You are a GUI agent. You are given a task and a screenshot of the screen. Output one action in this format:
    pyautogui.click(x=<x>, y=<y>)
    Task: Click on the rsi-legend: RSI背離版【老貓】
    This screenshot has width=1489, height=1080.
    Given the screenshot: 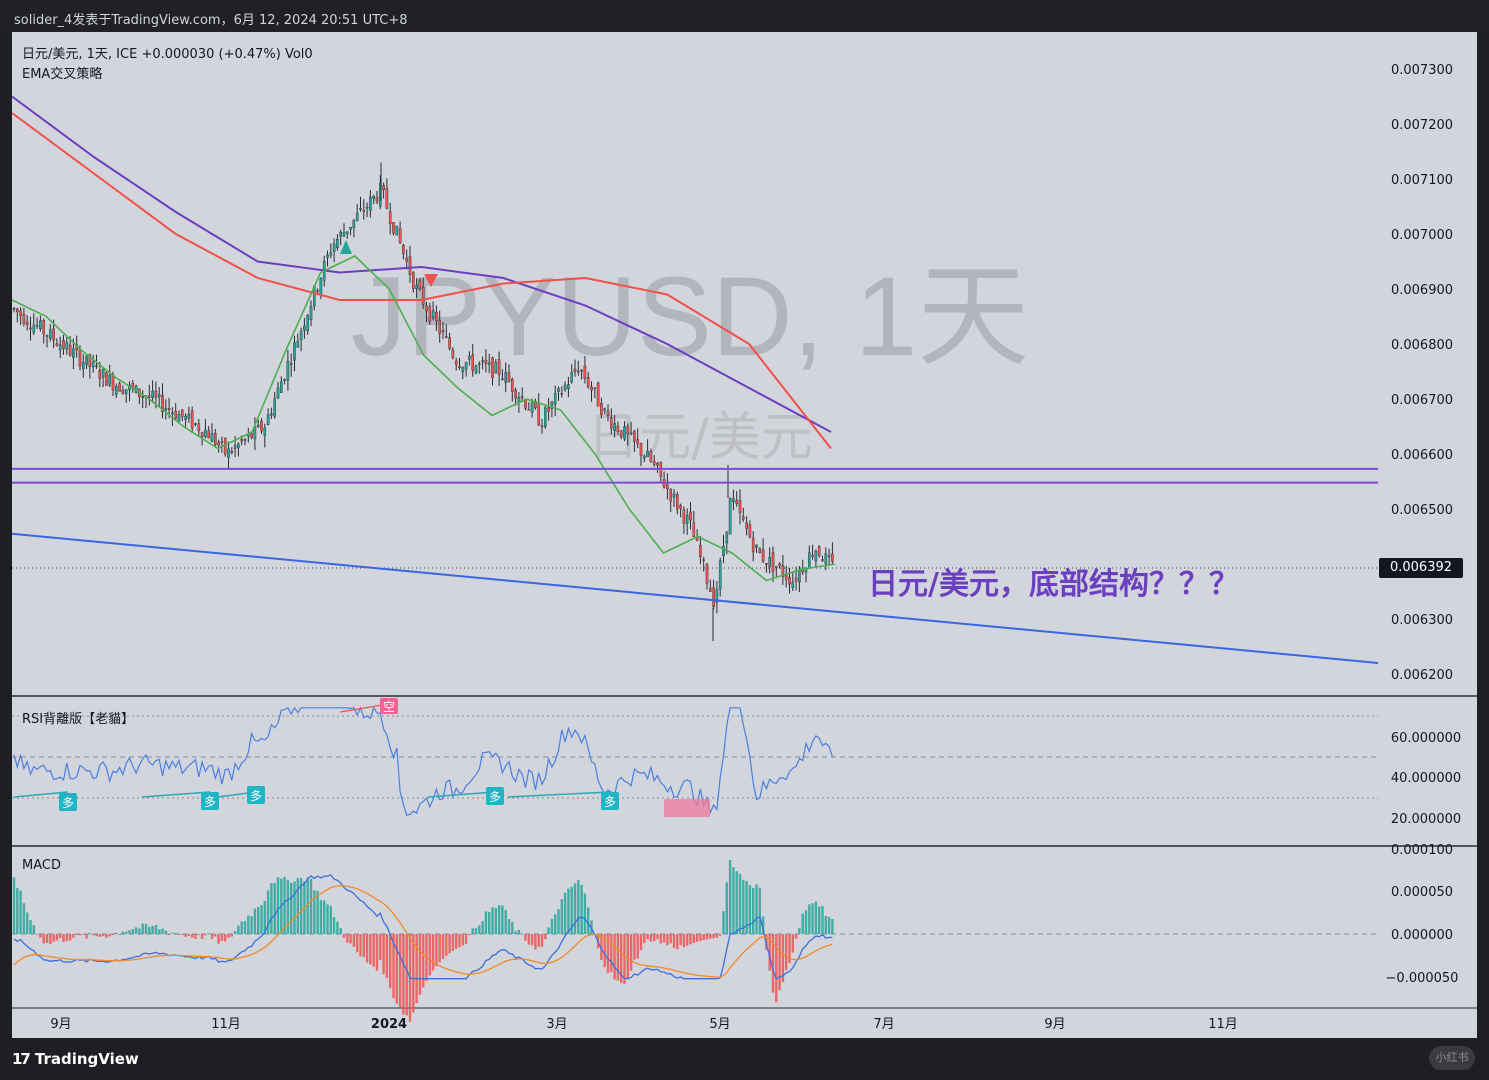 What is the action you would take?
    pyautogui.click(x=78, y=719)
    